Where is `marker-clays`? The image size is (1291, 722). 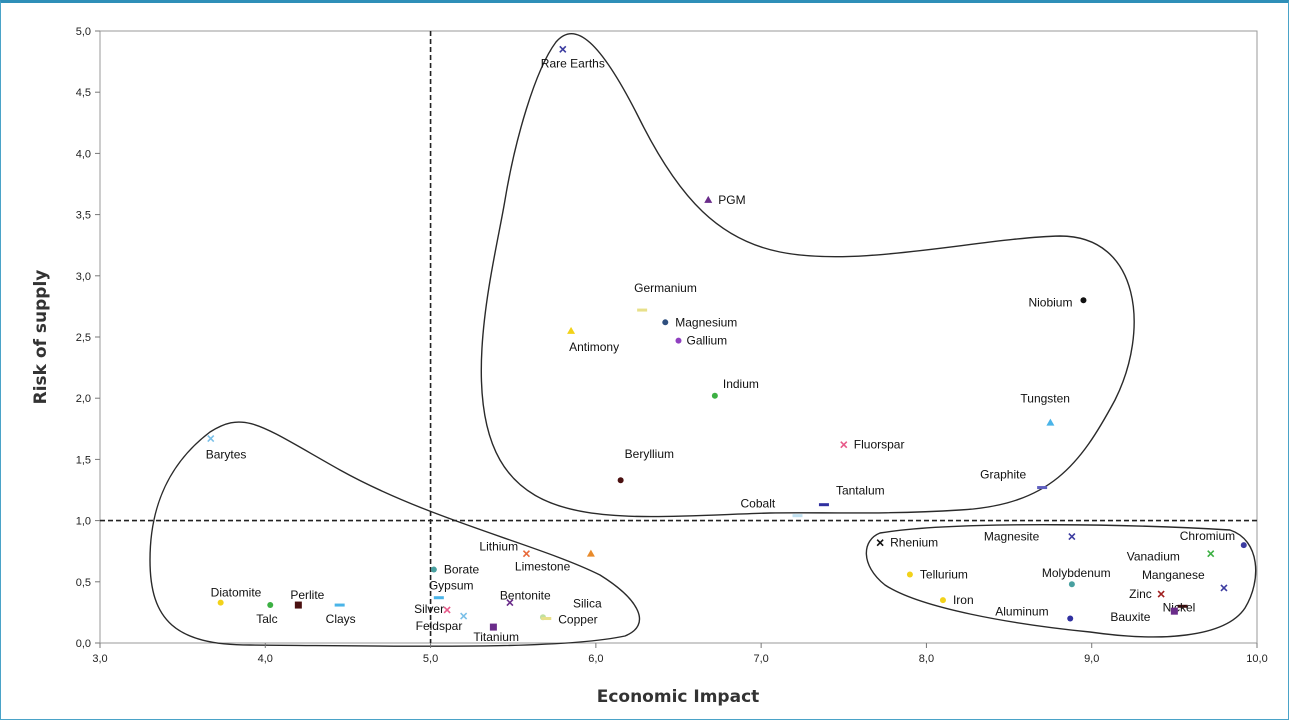
marker-clays is located at coordinates (340, 605).